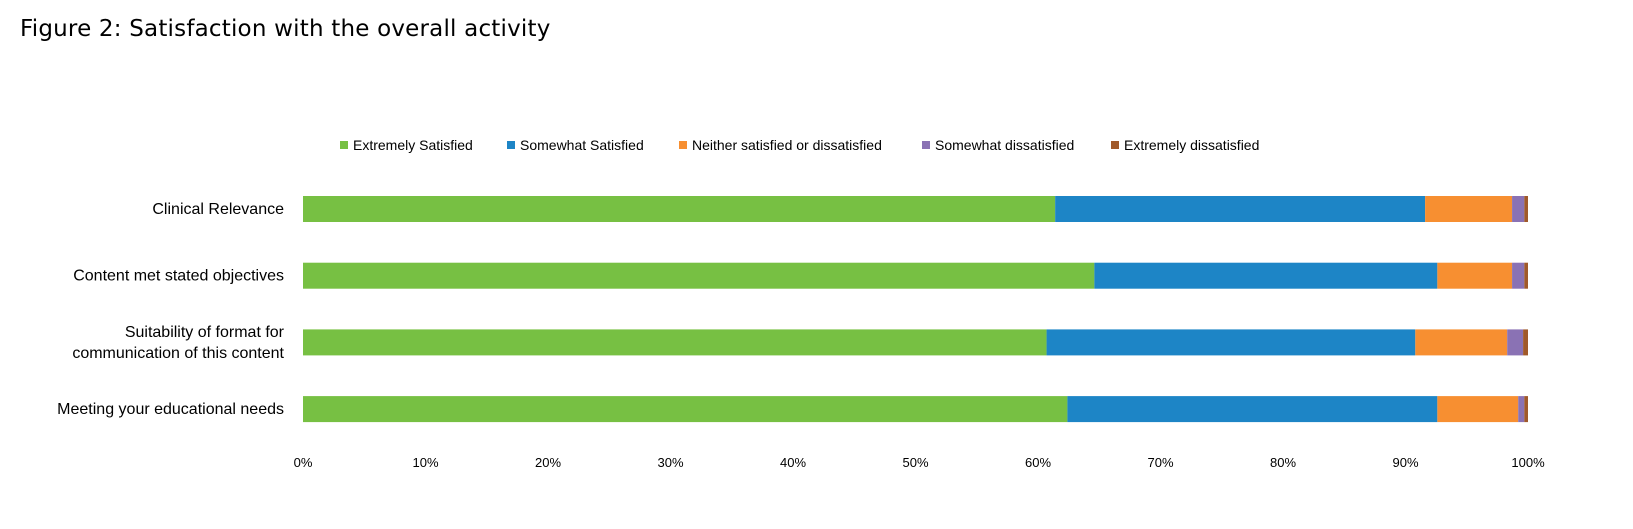 This screenshot has height=529, width=1633. What do you see at coordinates (178, 353) in the screenshot?
I see `category-label-2-1: communication of this content` at bounding box center [178, 353].